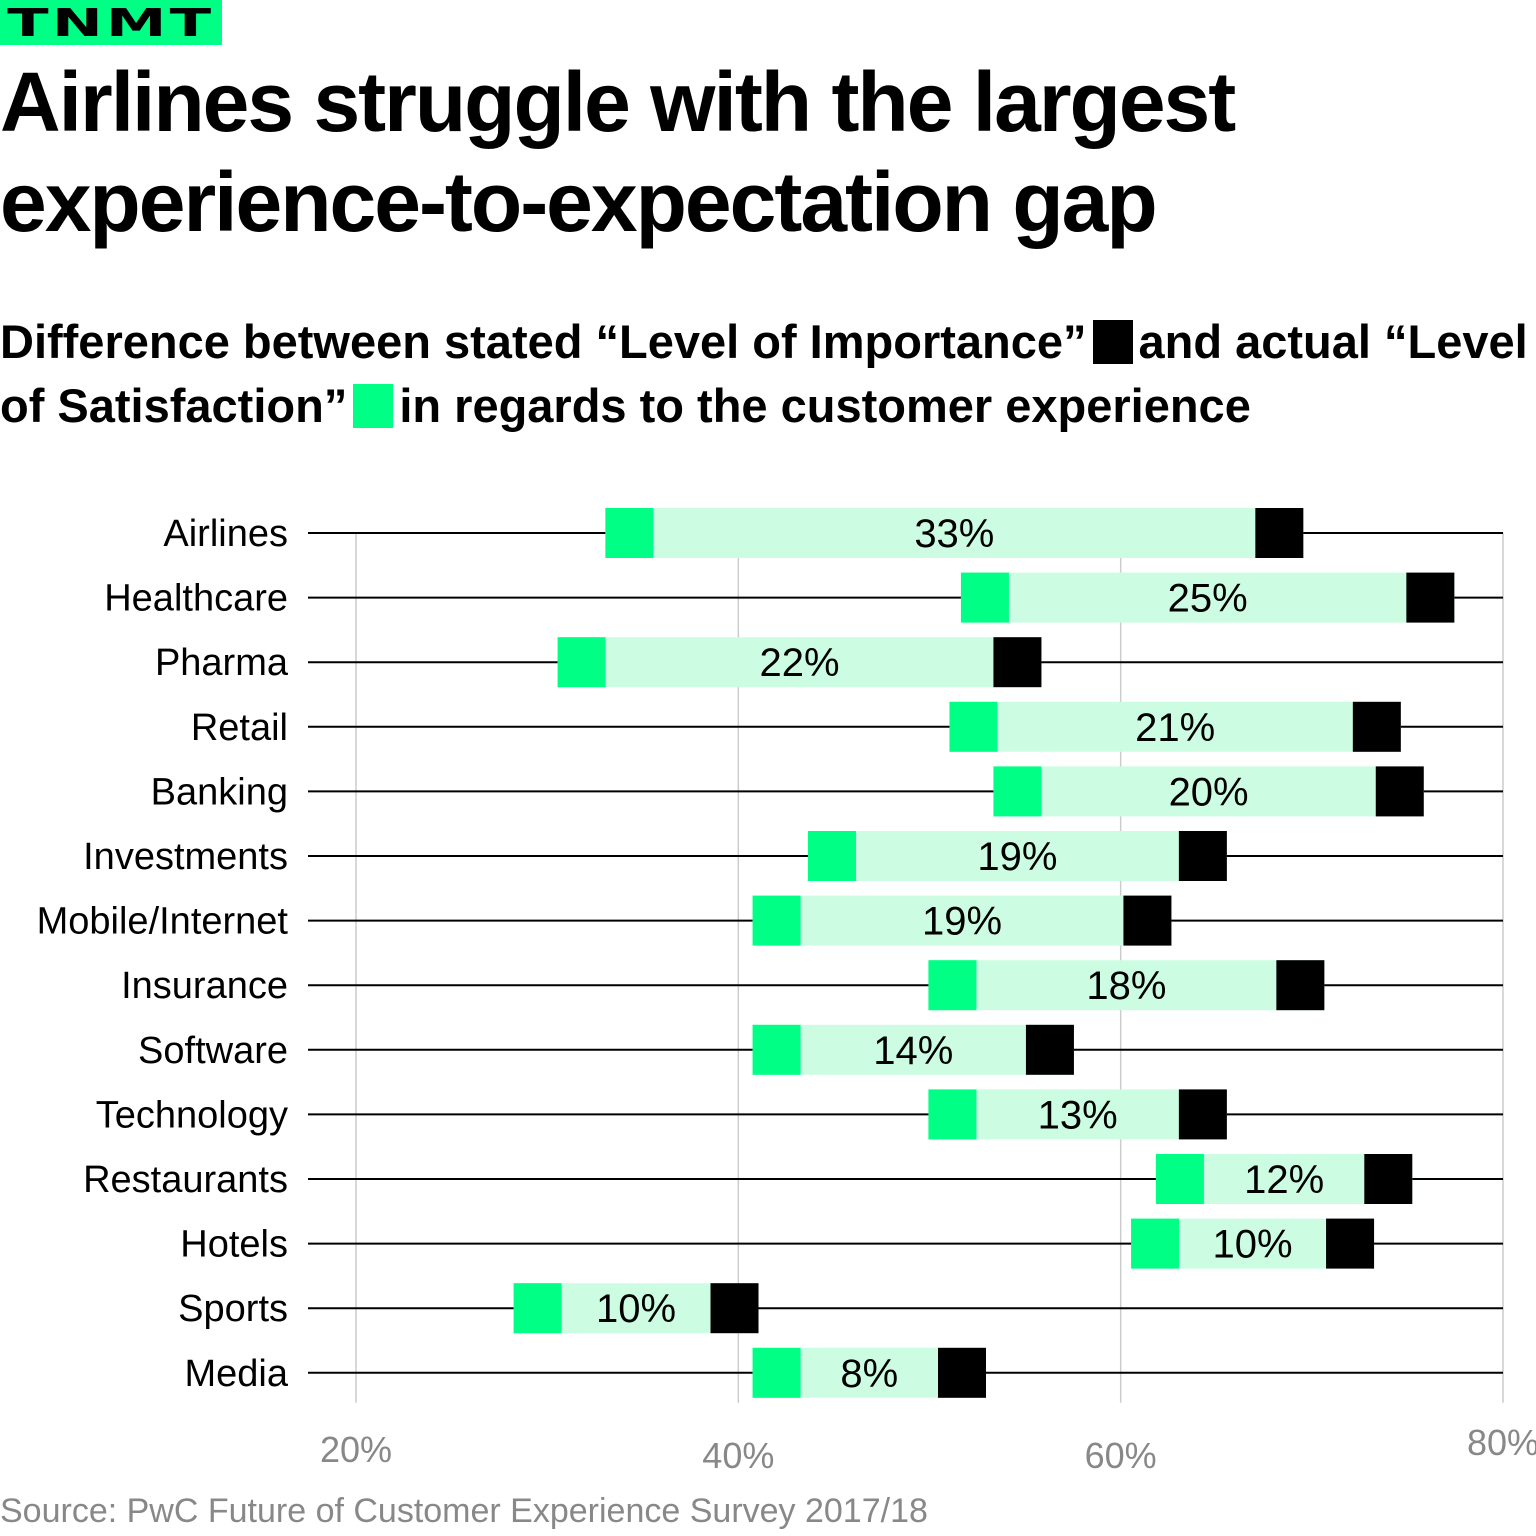 The image size is (1536, 1536). Describe the element at coordinates (219, 792) in the screenshot. I see `category-label: Banking` at that location.